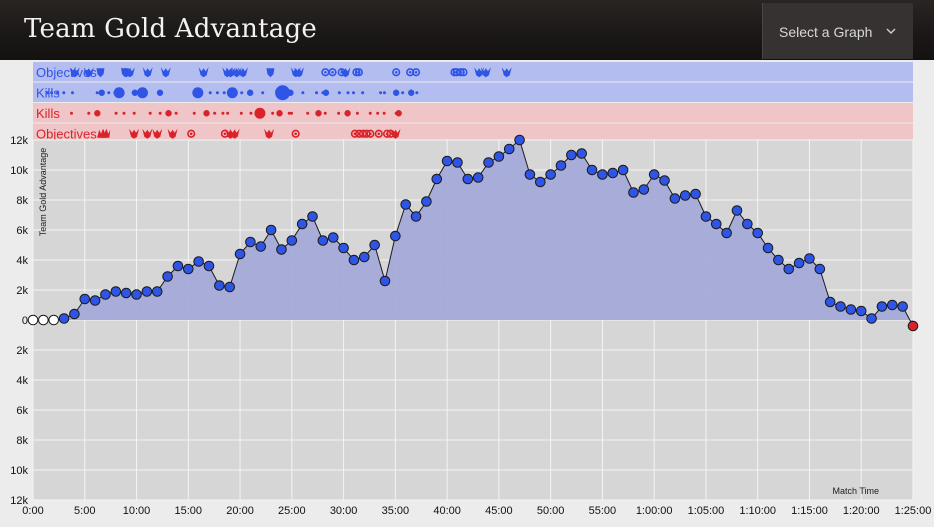 This screenshot has width=934, height=527. What do you see at coordinates (467, 30) in the screenshot?
I see `header-bar: Team Gold Advantage Select a Graph` at bounding box center [467, 30].